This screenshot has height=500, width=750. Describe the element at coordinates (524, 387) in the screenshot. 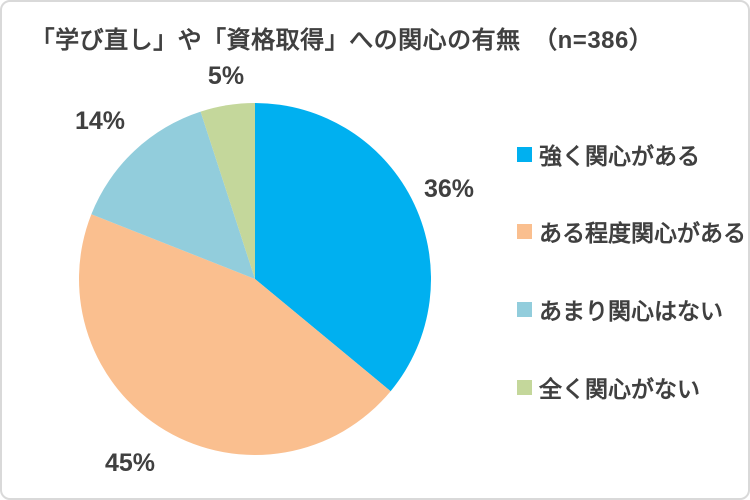

I see `legend-swatch-icon-no-interest` at that location.